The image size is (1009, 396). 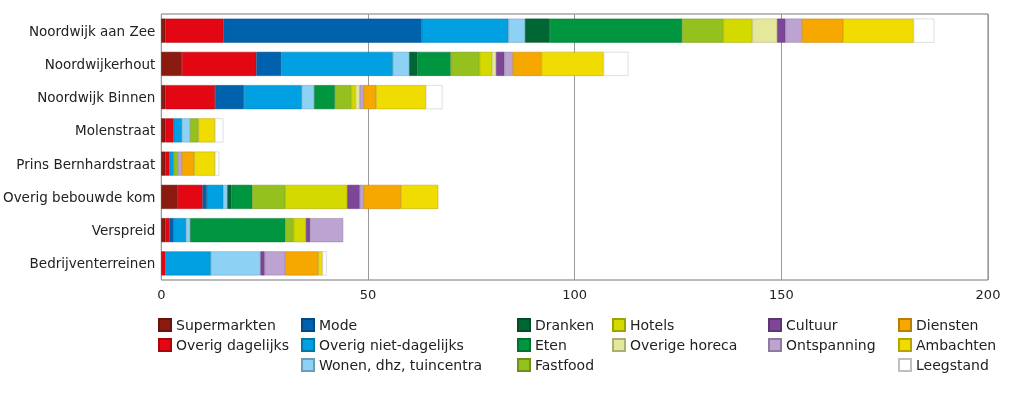 What do you see at coordinates (831, 345) in the screenshot?
I see `legend-label: Ontspanning` at bounding box center [831, 345].